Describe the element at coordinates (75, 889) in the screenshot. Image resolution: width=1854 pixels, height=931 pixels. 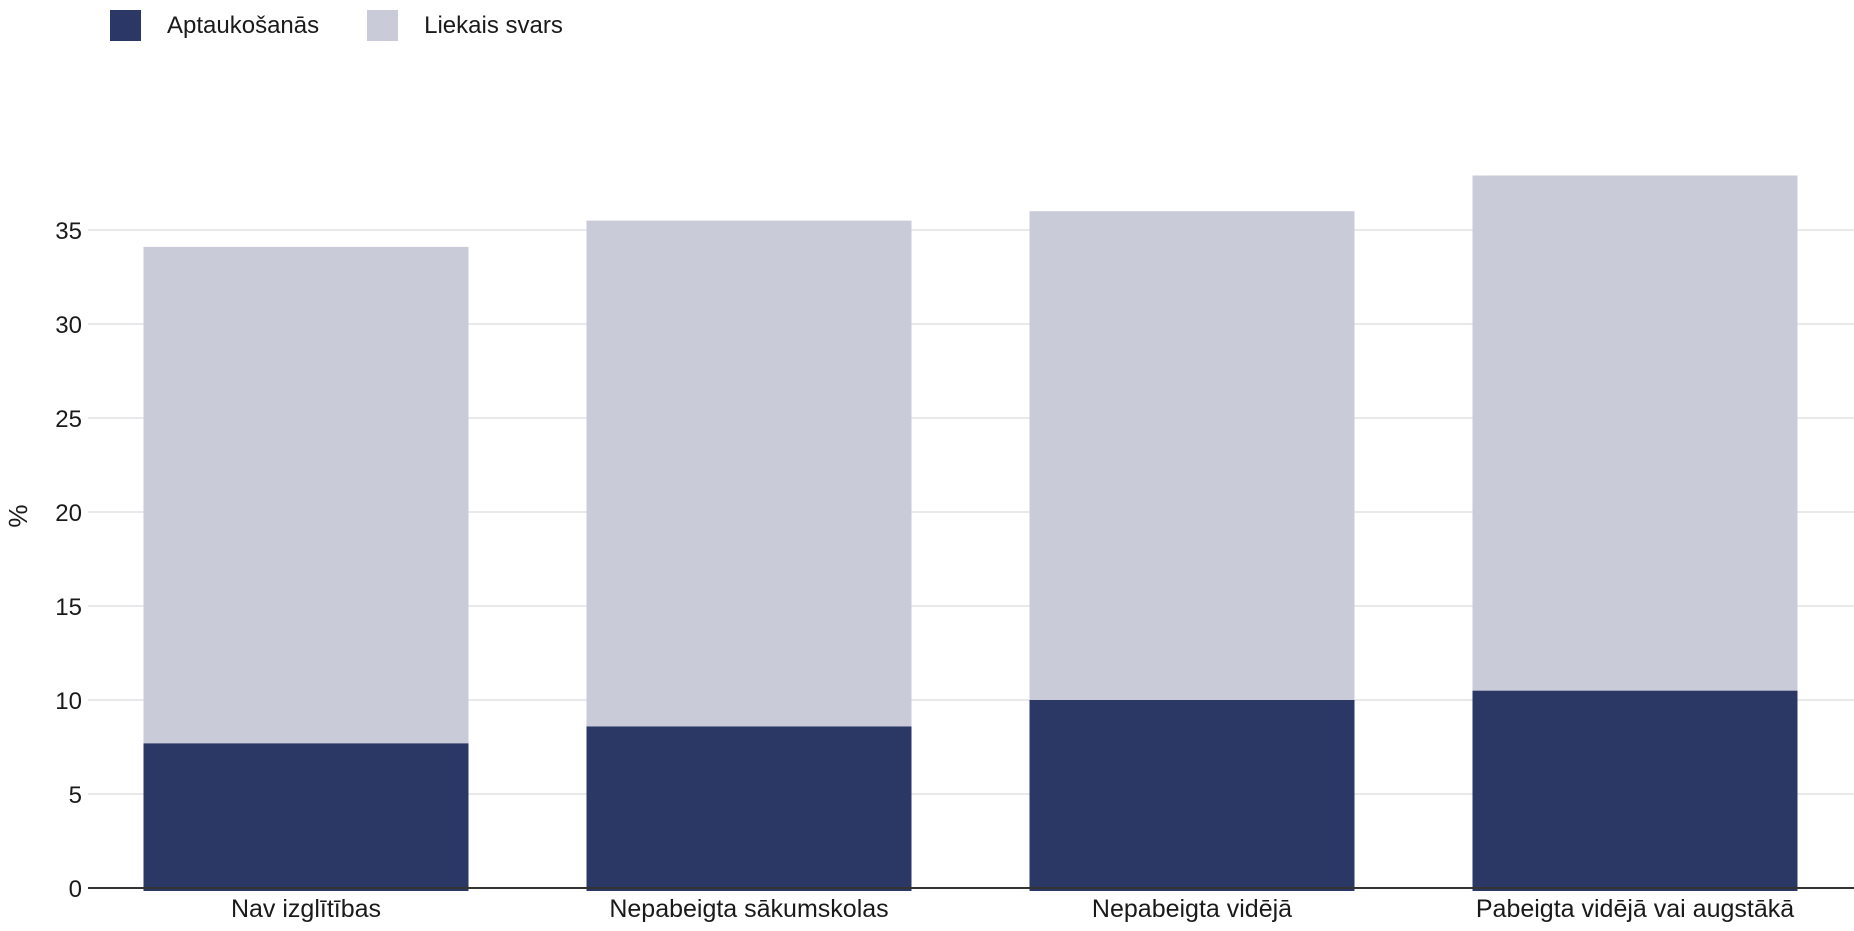
I see `y-tick-label: 0` at that location.